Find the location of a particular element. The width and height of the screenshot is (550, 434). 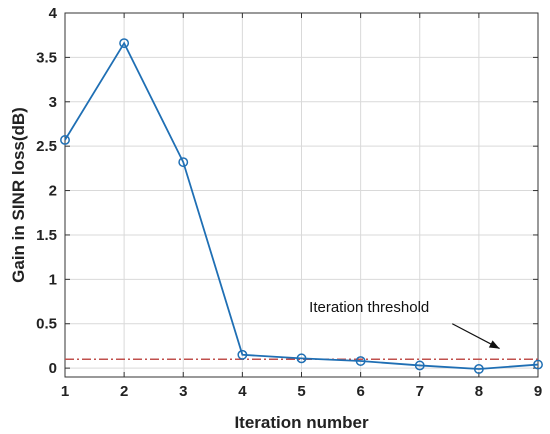

x-tick-label: 4 is located at coordinates (242, 391).